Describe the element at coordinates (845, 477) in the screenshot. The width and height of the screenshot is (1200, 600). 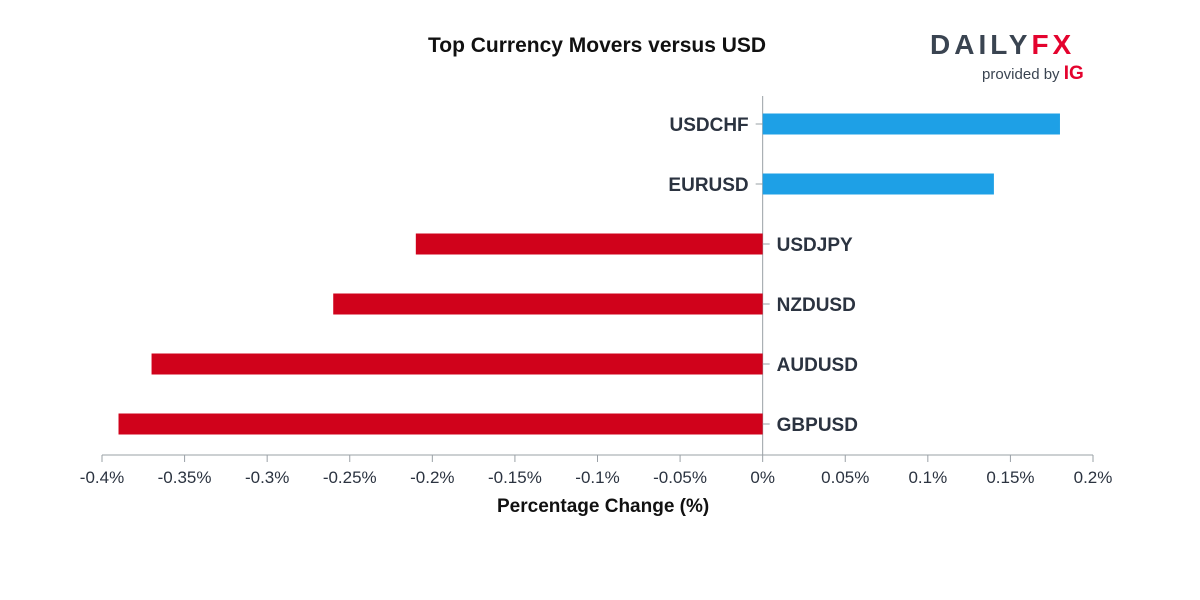
I see `x-tick-label: 0.05%` at that location.